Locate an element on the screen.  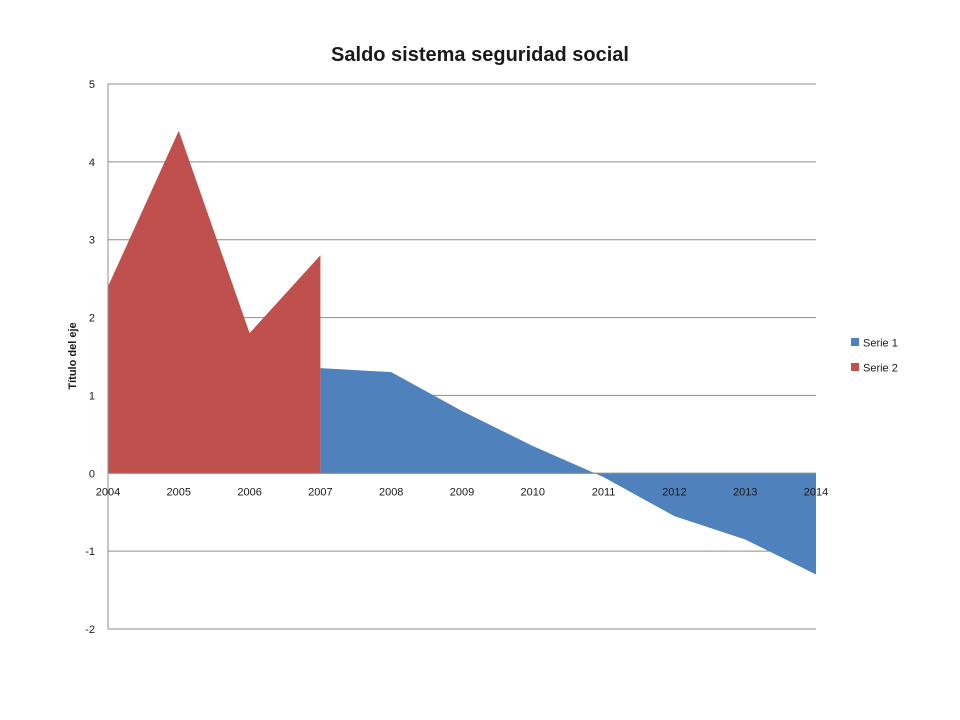
y-tick-label: -1 is located at coordinates (90, 552).